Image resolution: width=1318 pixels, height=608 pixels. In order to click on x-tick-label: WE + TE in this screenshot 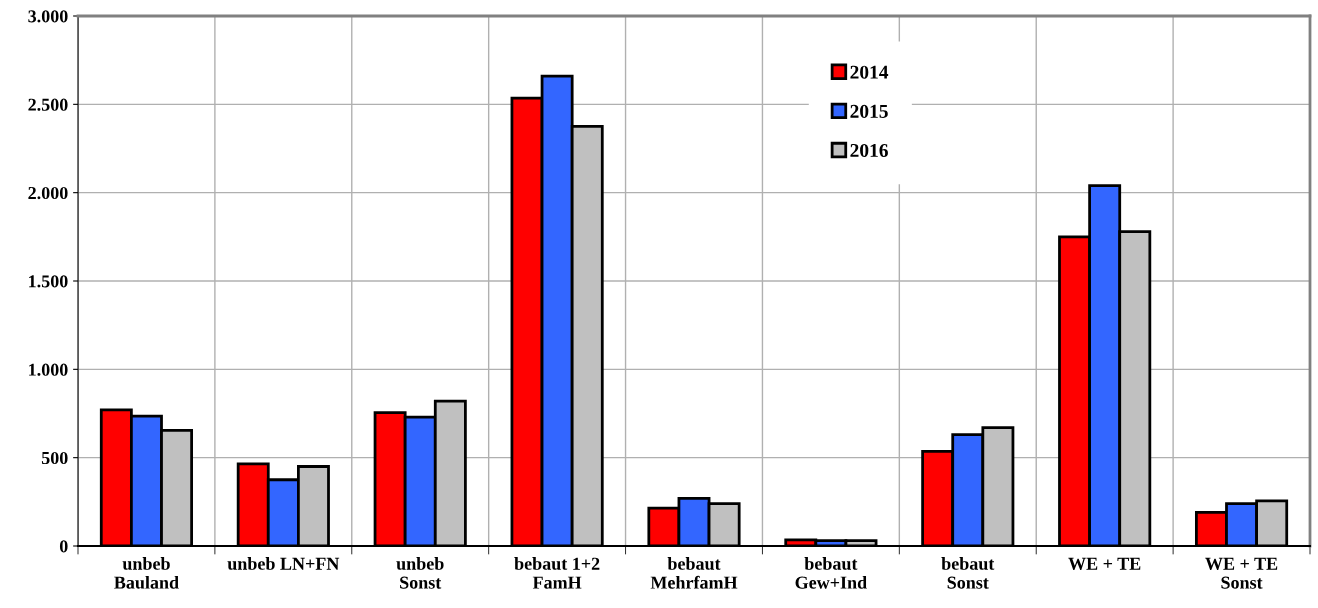, I will do `click(1104, 563)`.